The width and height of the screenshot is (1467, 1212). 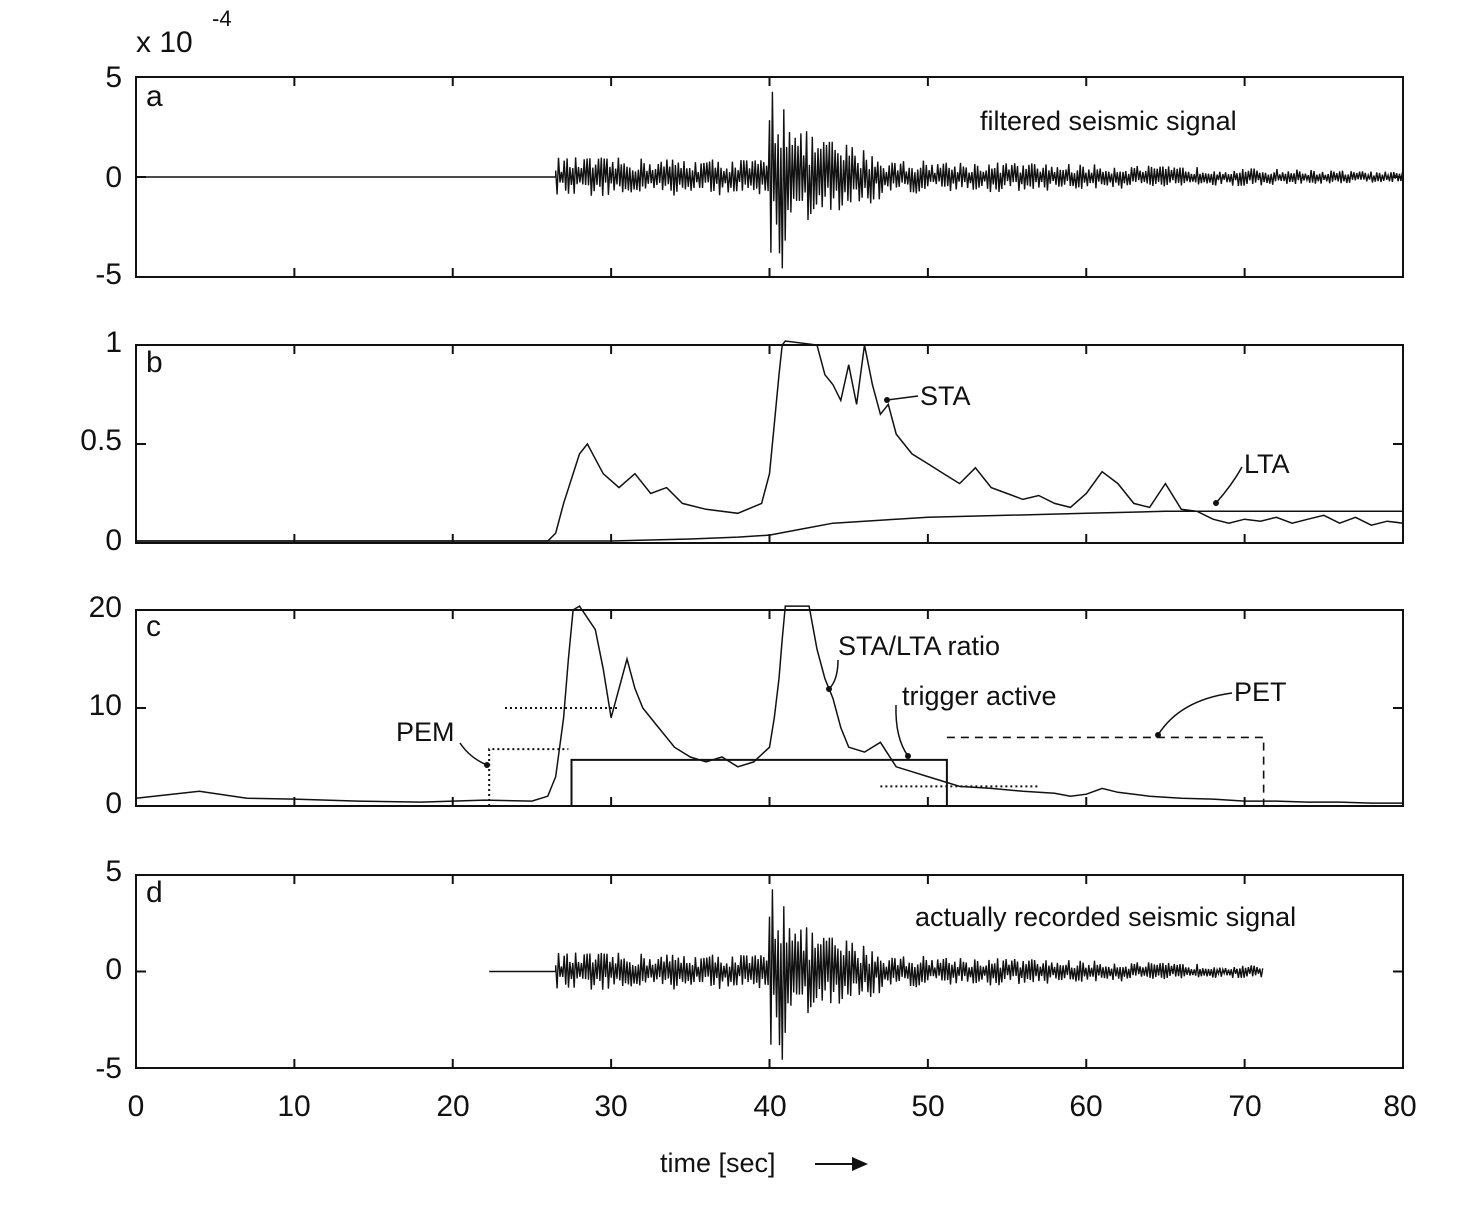 I want to click on xtick-60: 60, so click(x=1085, y=1106).